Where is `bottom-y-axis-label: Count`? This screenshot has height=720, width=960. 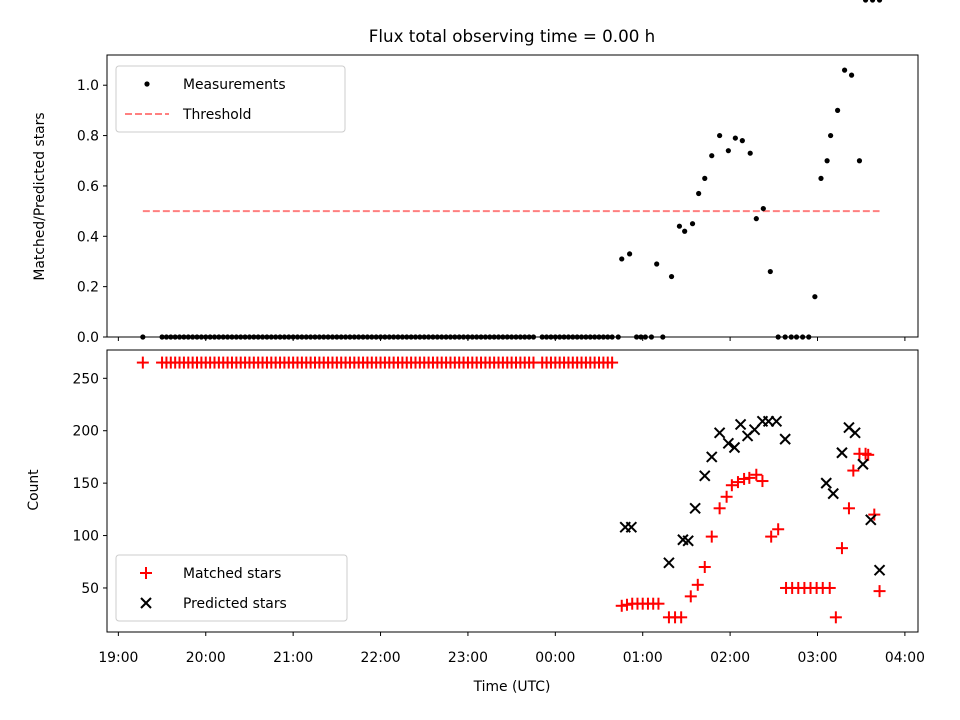
bottom-y-axis-label: Count is located at coordinates (34, 490).